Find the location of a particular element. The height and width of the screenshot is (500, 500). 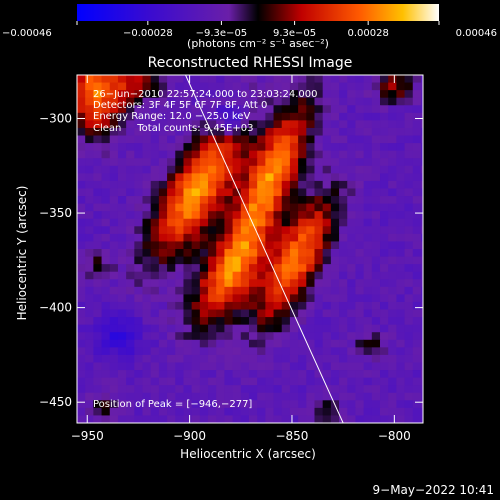

annotation-detectors: Detectors: 3F 4F 5F 6F 7F 8F, Att 0 is located at coordinates (180, 105).